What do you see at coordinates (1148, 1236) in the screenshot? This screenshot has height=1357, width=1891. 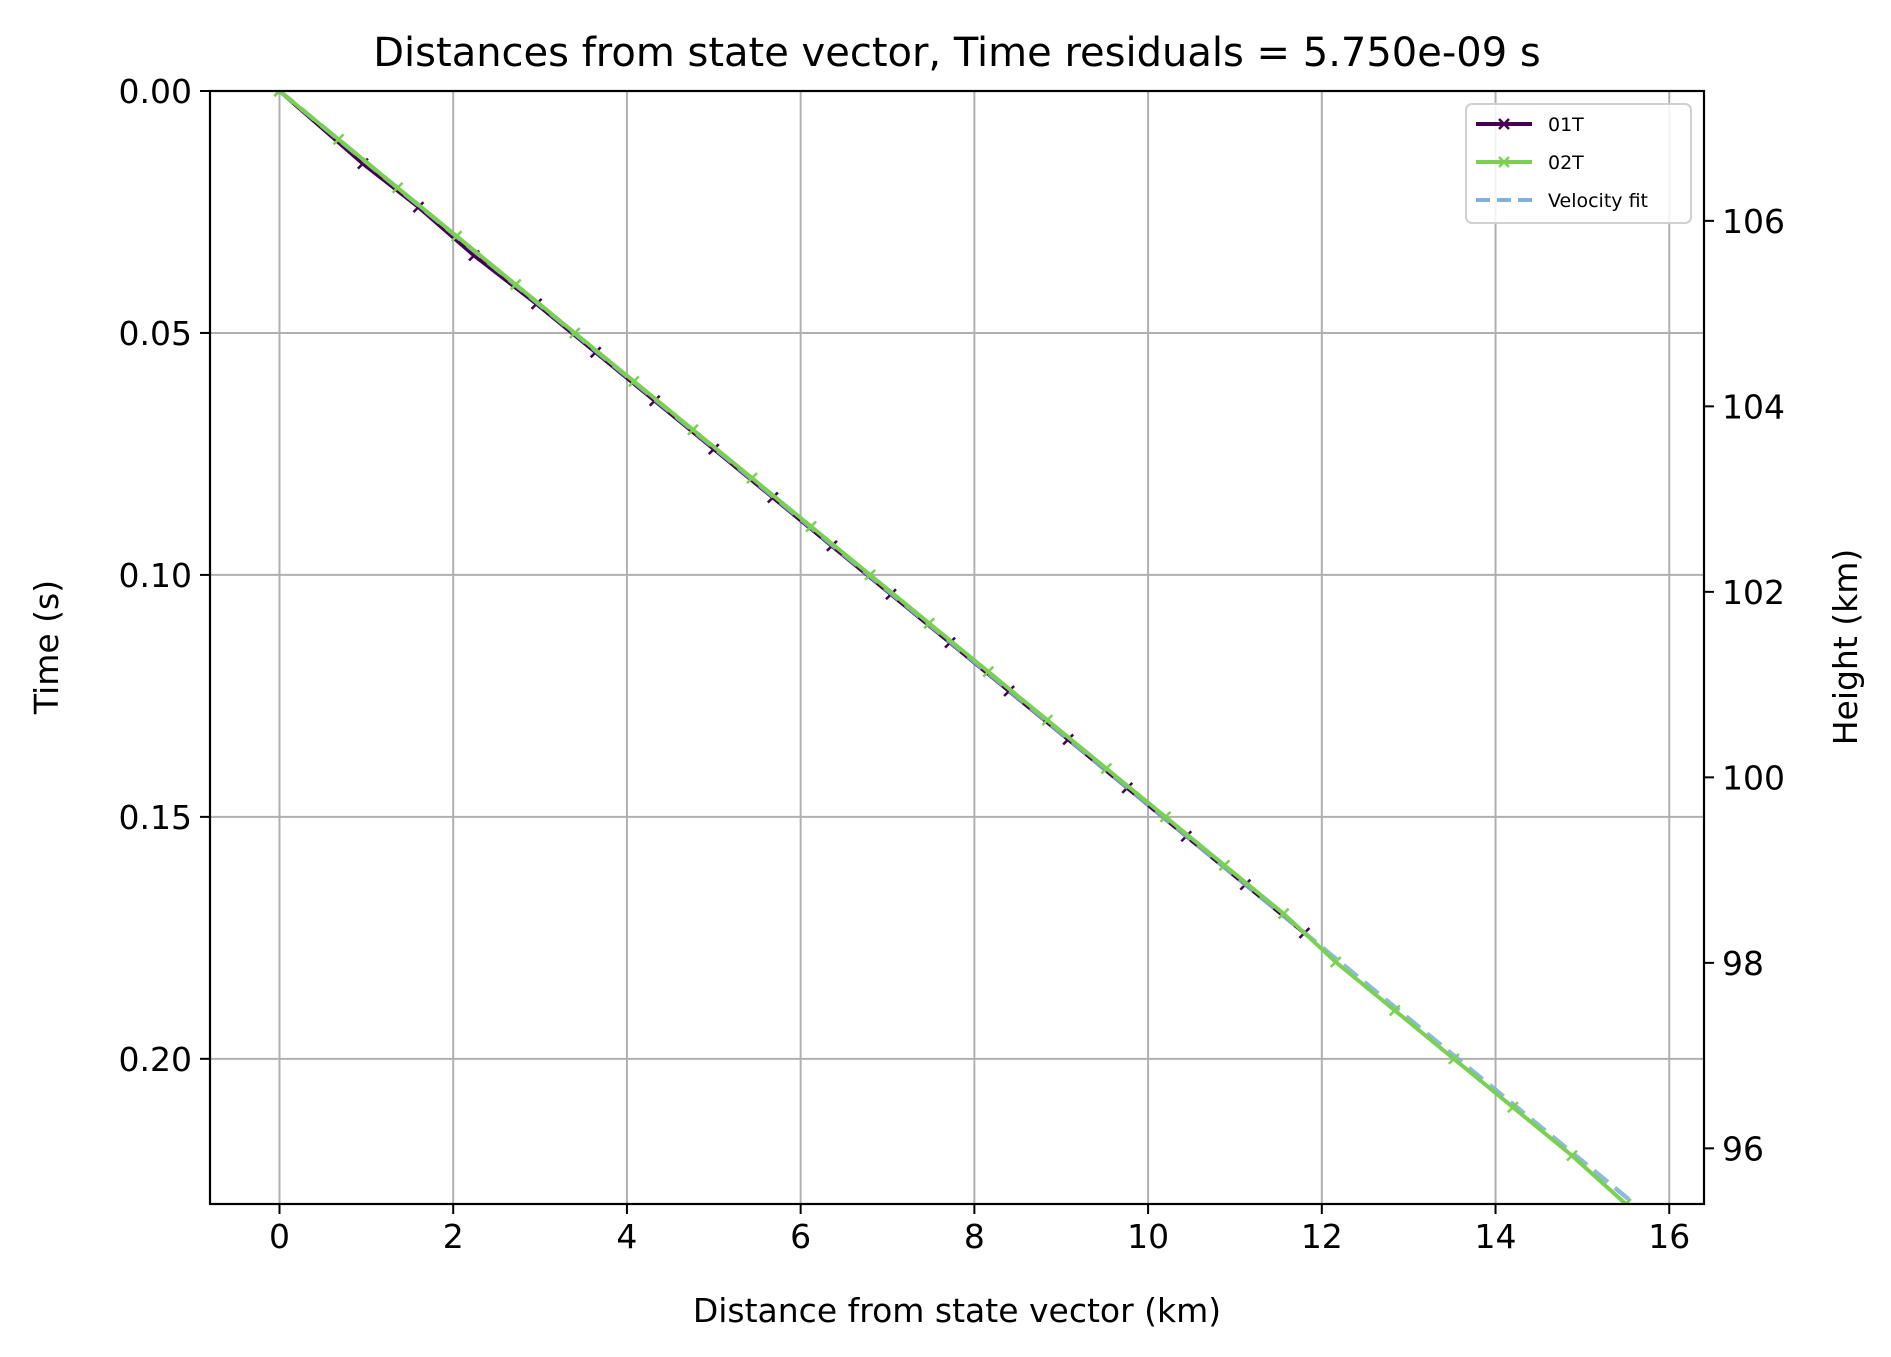 I see `x-tick-label: 10` at bounding box center [1148, 1236].